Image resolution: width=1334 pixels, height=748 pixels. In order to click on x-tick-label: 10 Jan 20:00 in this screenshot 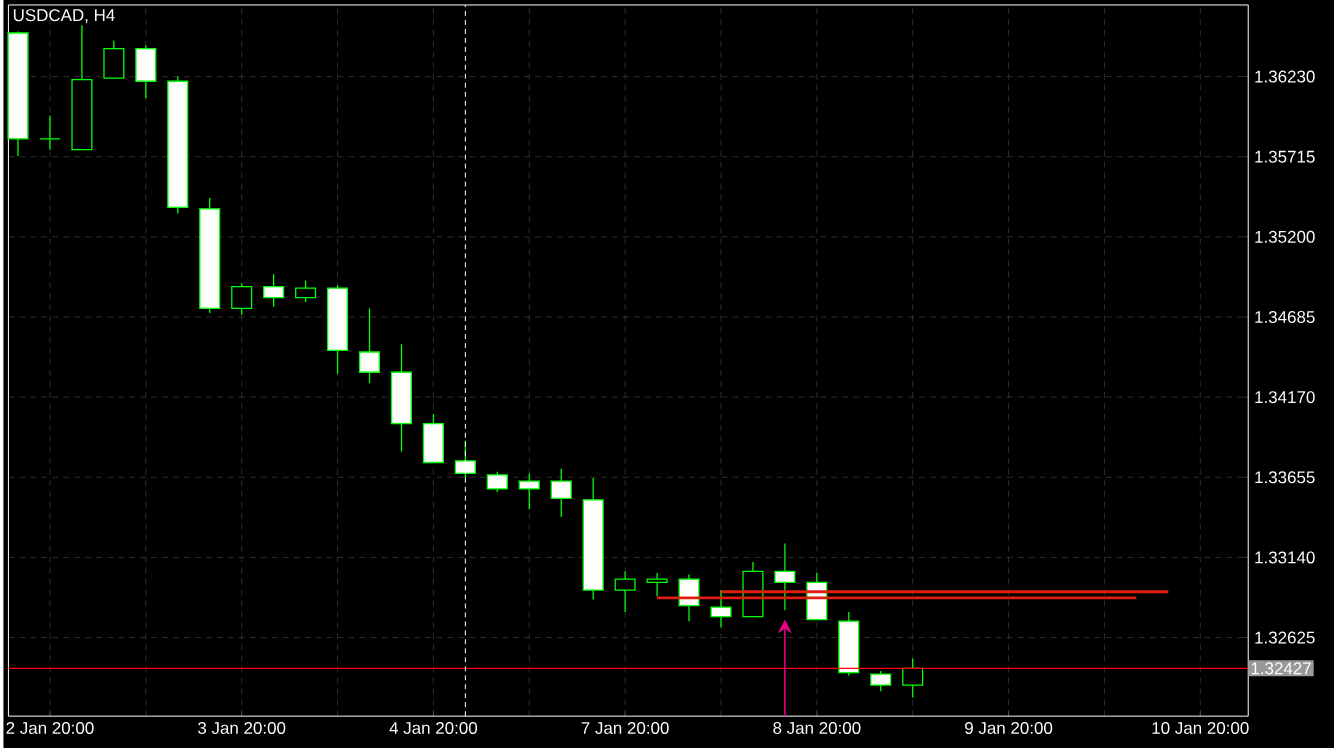, I will do `click(1200, 727)`.